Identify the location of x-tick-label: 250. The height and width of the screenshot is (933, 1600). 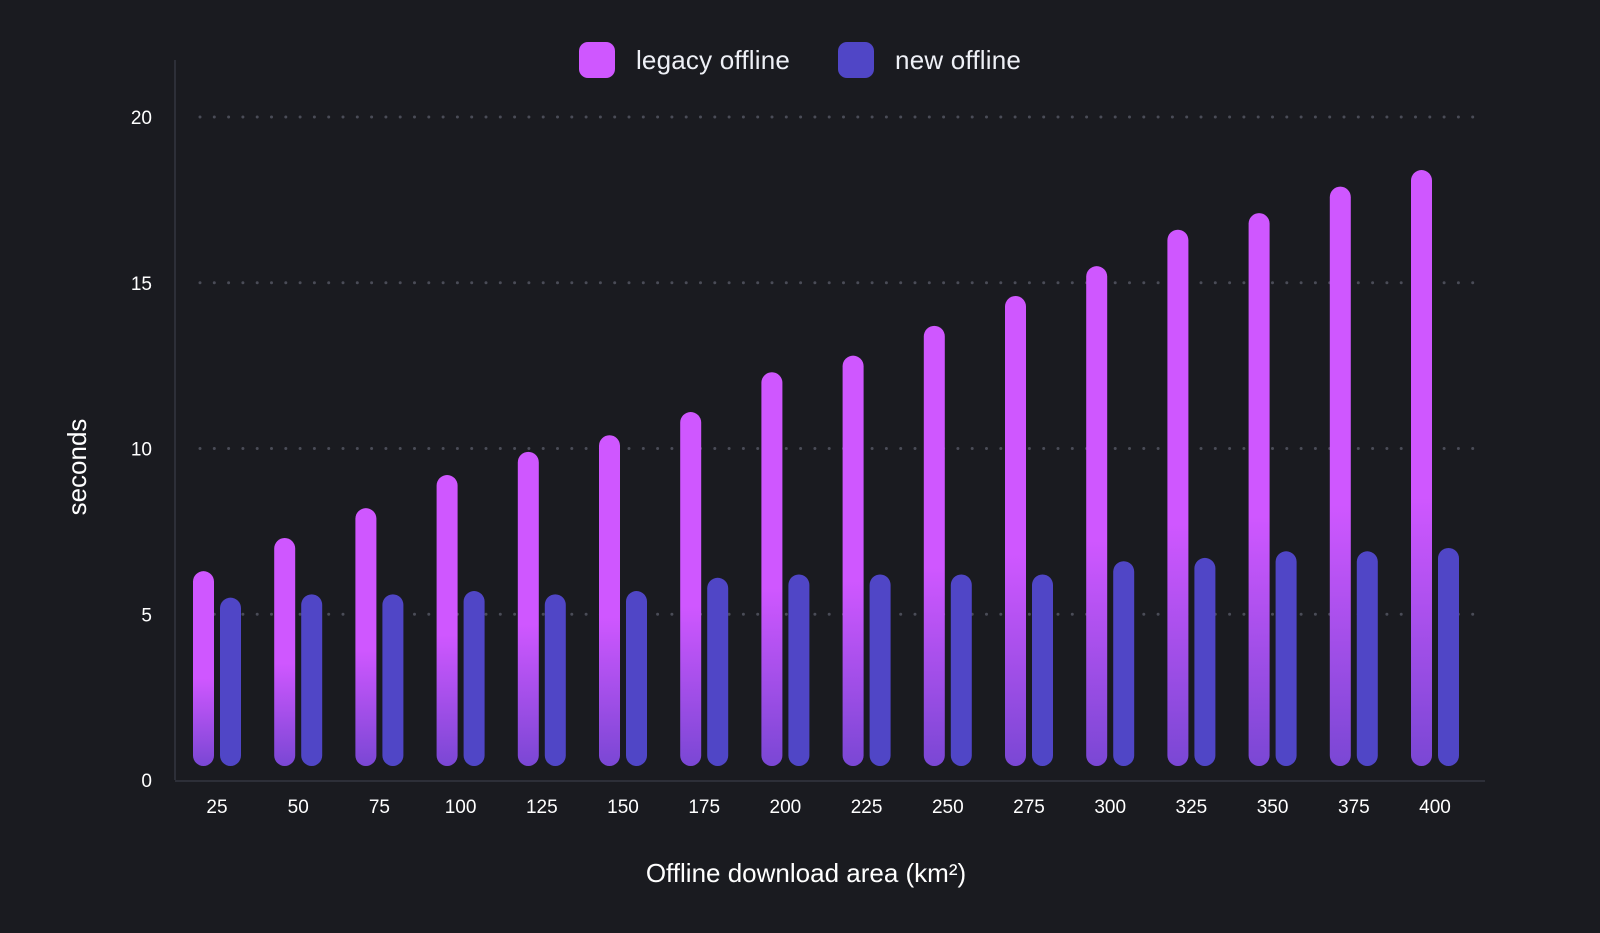
(948, 807).